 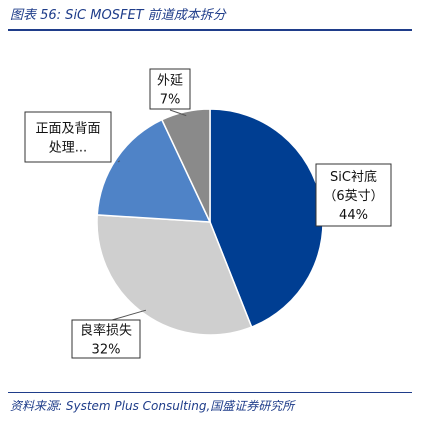 I want to click on slice-label-3-line-1: 7%, so click(x=170, y=100).